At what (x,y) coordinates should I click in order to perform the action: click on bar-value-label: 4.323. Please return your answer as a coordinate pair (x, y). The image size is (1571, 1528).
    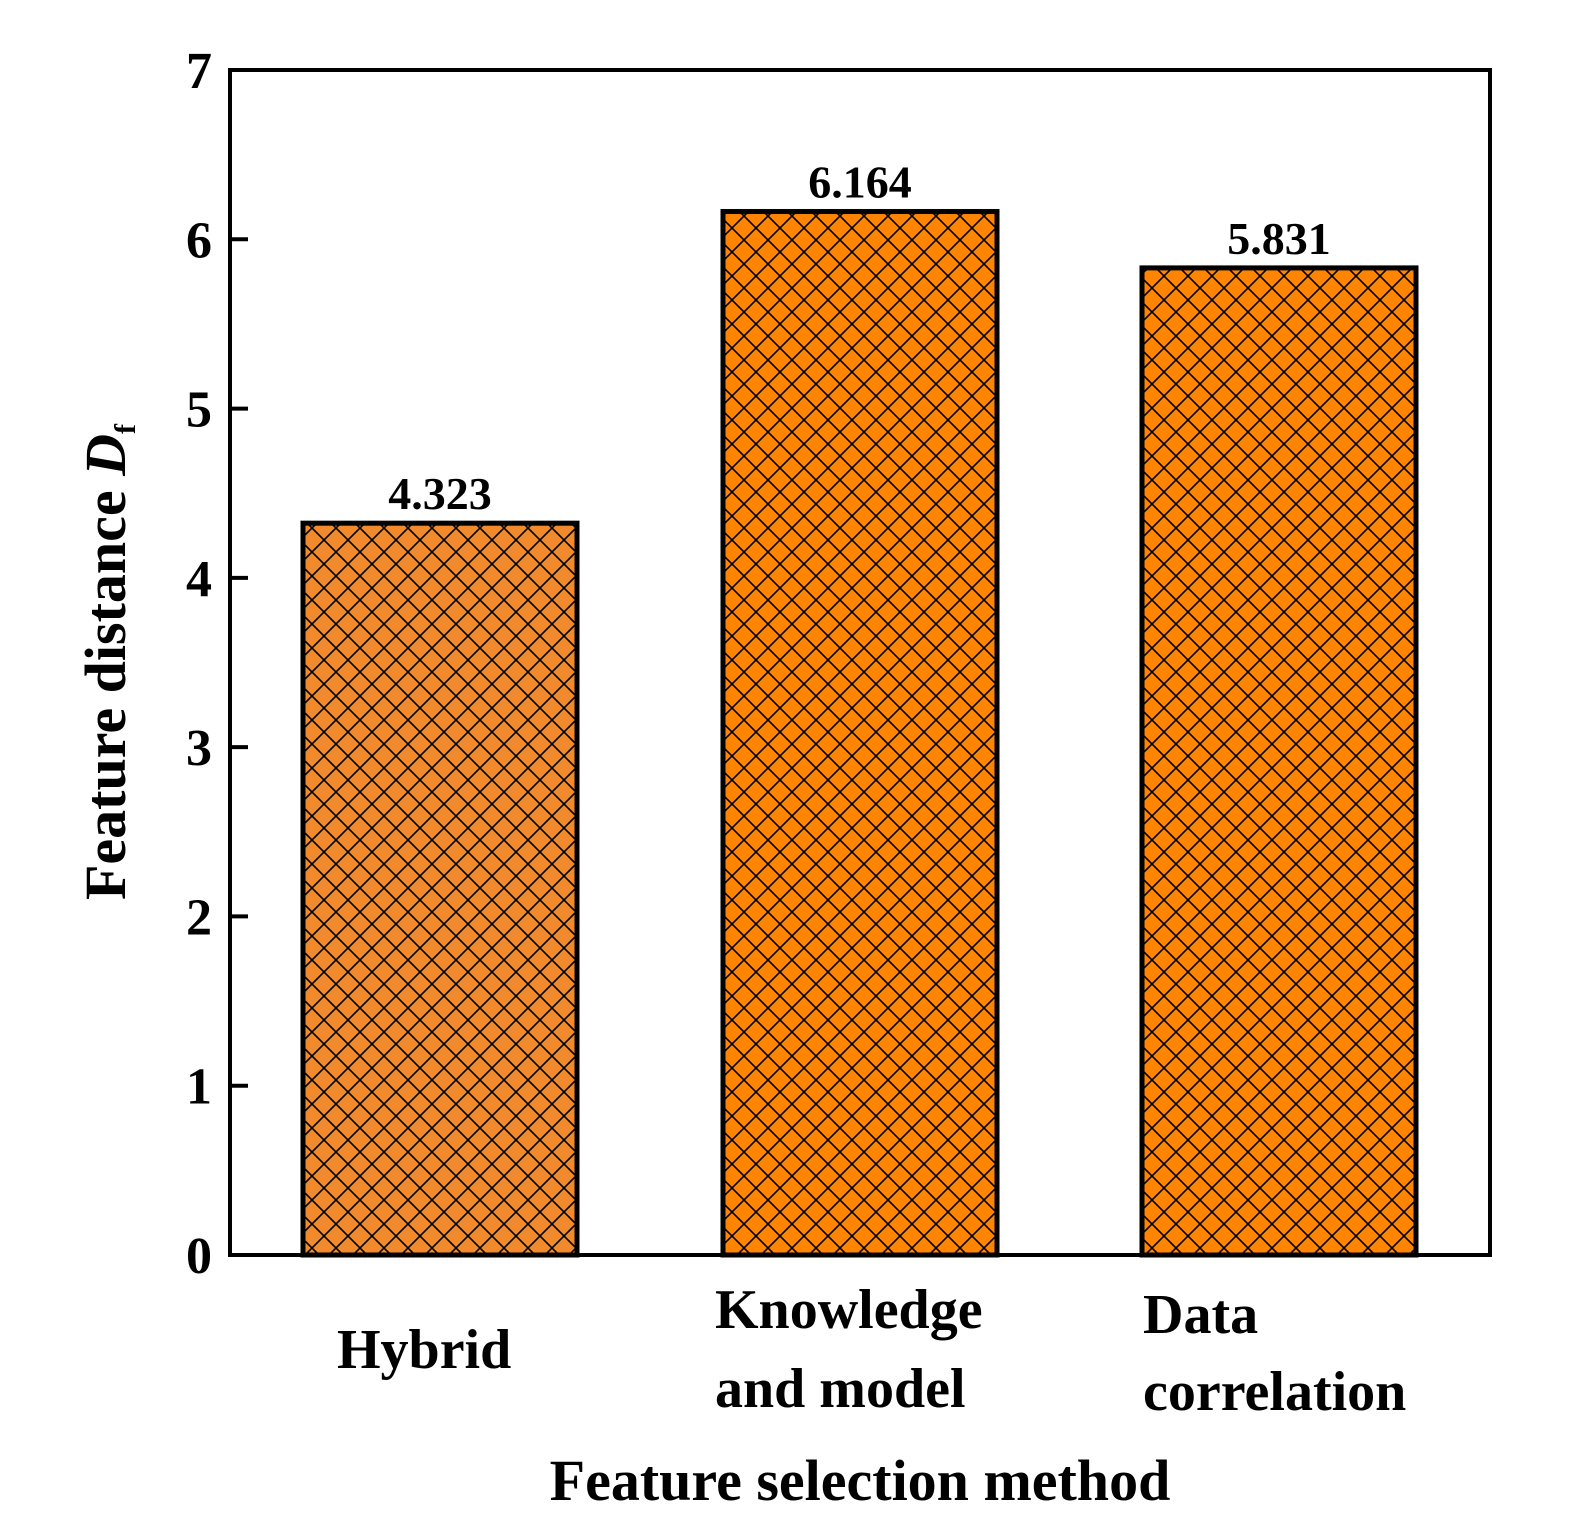
    Looking at the image, I should click on (440, 493).